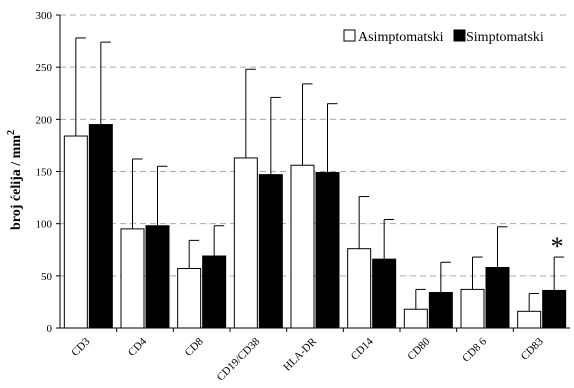  I want to click on significance-asterisk: *, so click(557, 246).